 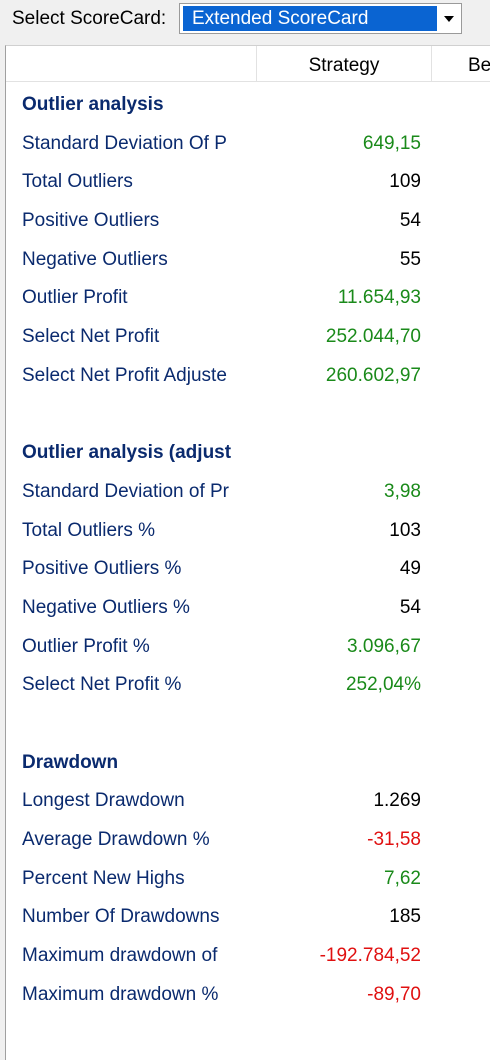 I want to click on strategy-value: -31,58, so click(x=394, y=840).